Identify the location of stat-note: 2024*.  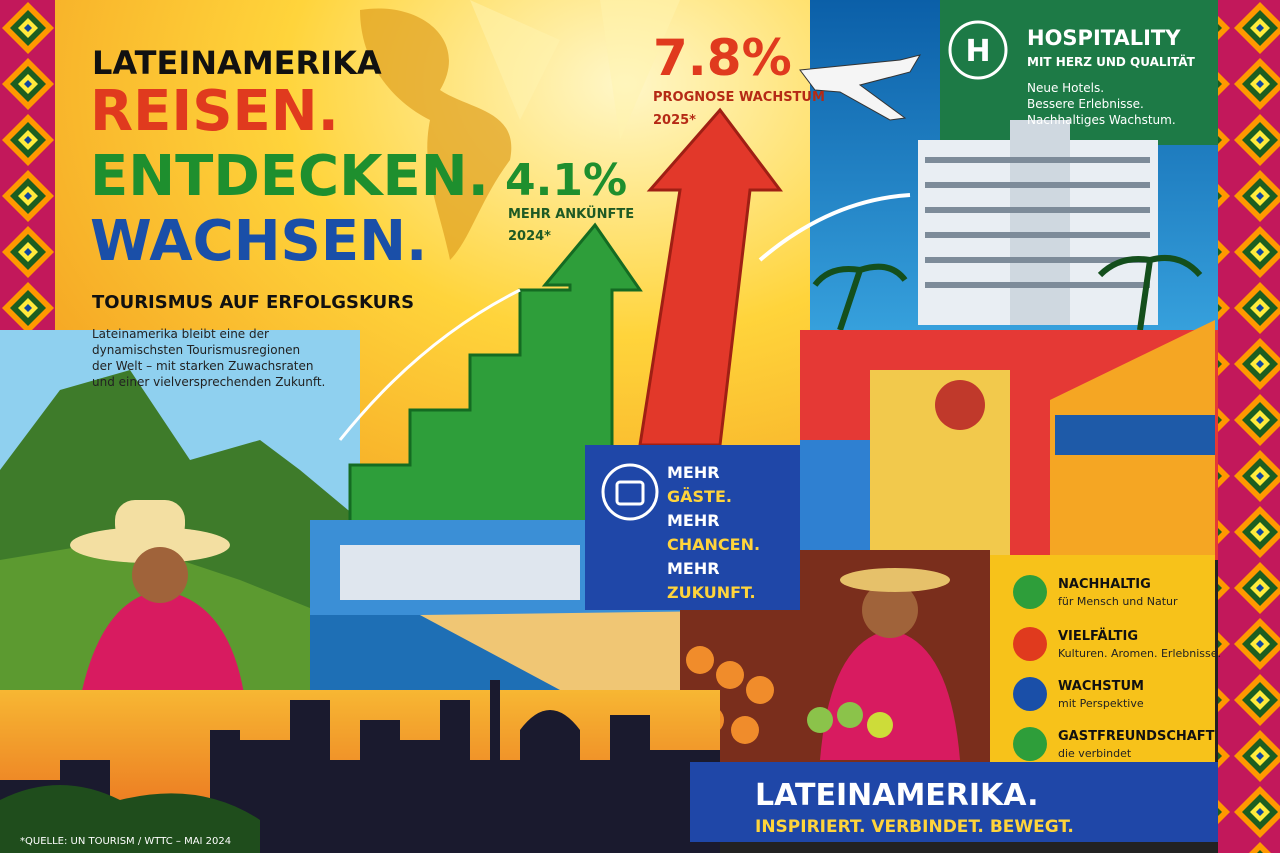
(529, 236).